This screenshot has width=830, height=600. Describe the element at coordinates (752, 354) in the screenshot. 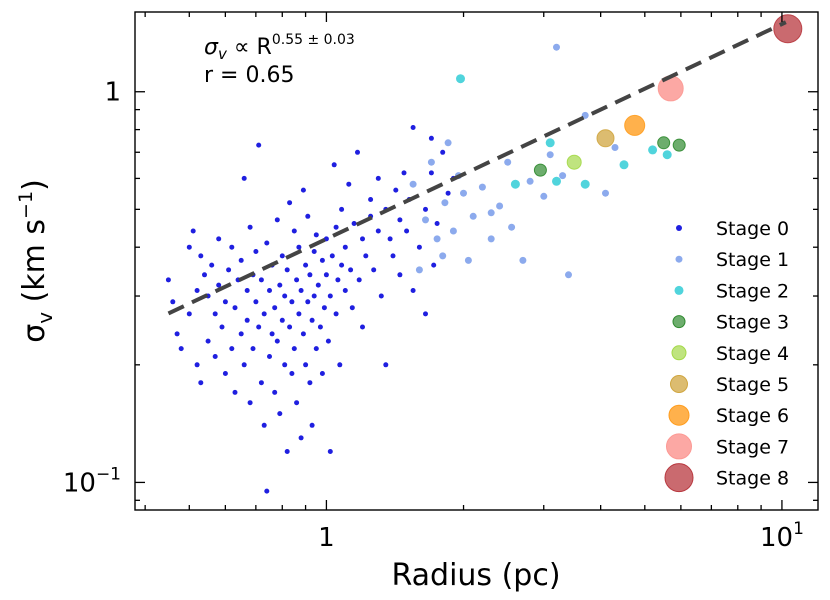

I see `legend-label-stage-4: Stage 4` at that location.